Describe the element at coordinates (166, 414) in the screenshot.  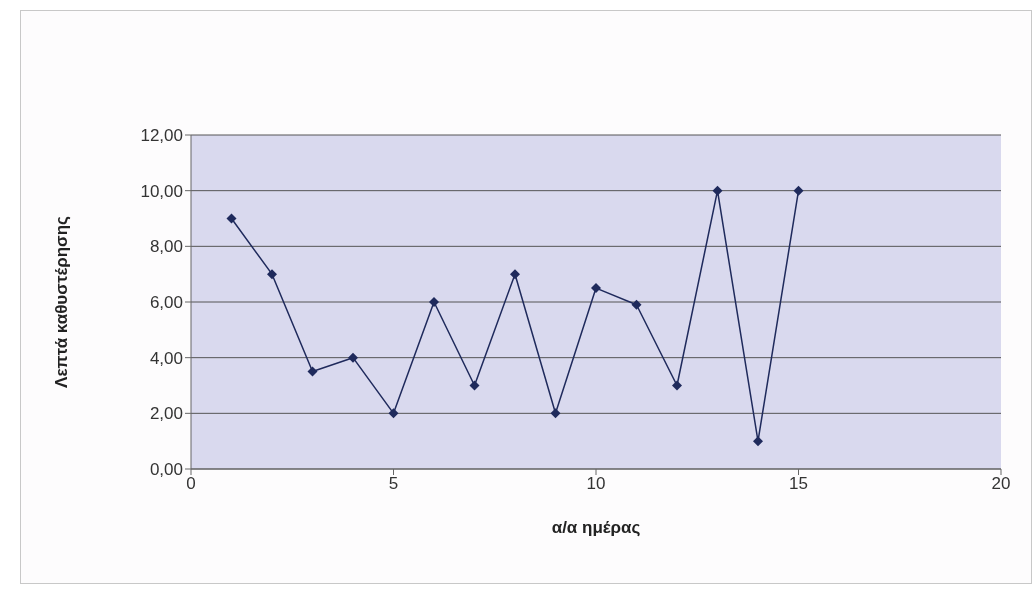
I see `y-tick-label: 2,00` at that location.